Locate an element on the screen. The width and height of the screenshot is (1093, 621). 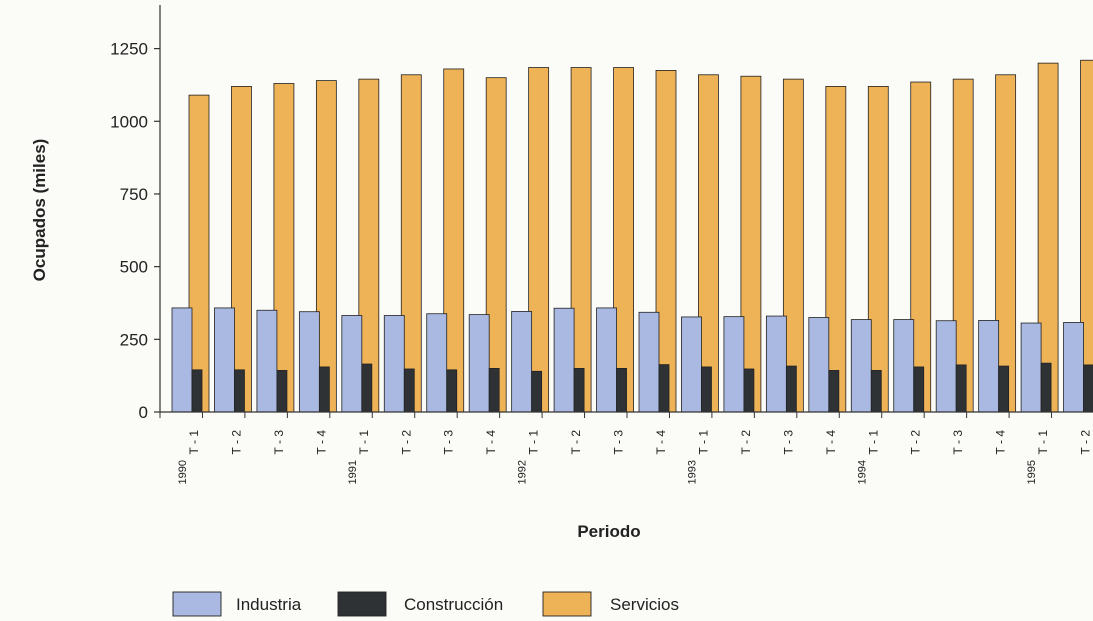
legend-swatch-construccin is located at coordinates (362, 604).